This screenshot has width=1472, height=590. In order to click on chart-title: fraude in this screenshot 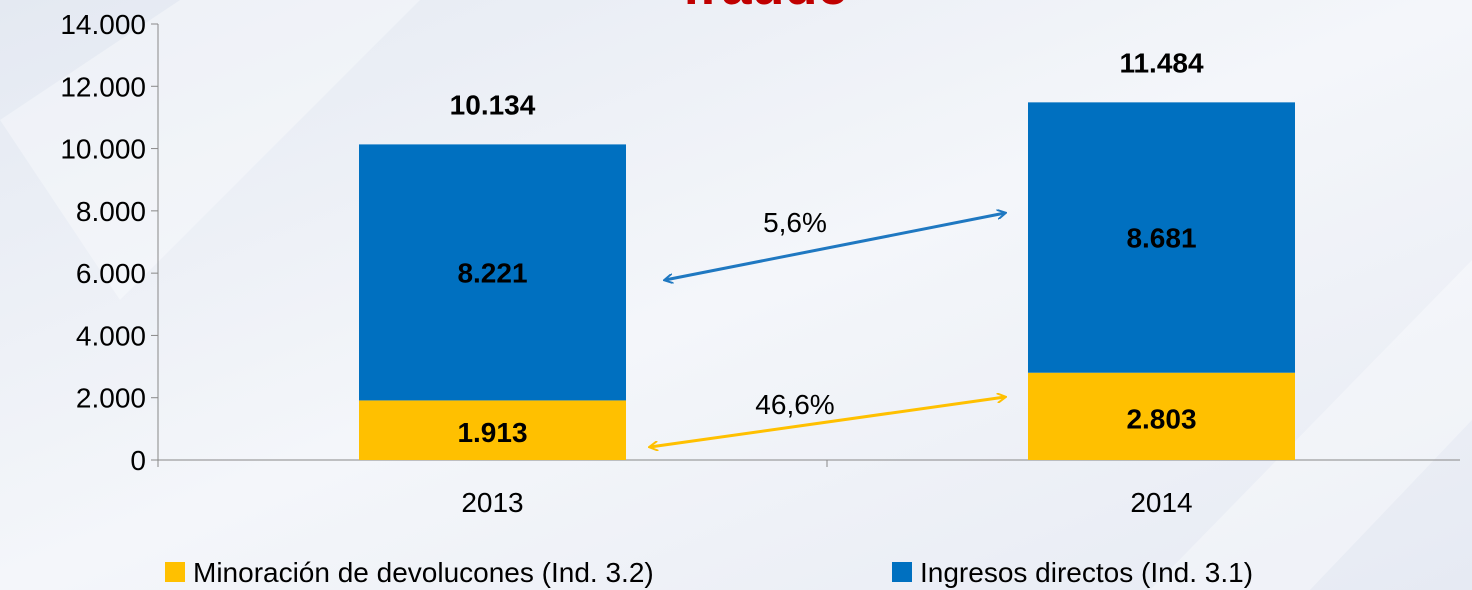, I will do `click(764, 8)`.